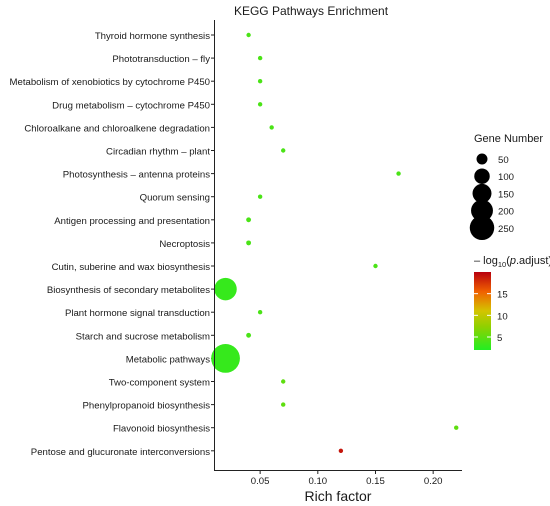  Describe the element at coordinates (506, 229) in the screenshot. I see `size-legend-label: 250` at that location.